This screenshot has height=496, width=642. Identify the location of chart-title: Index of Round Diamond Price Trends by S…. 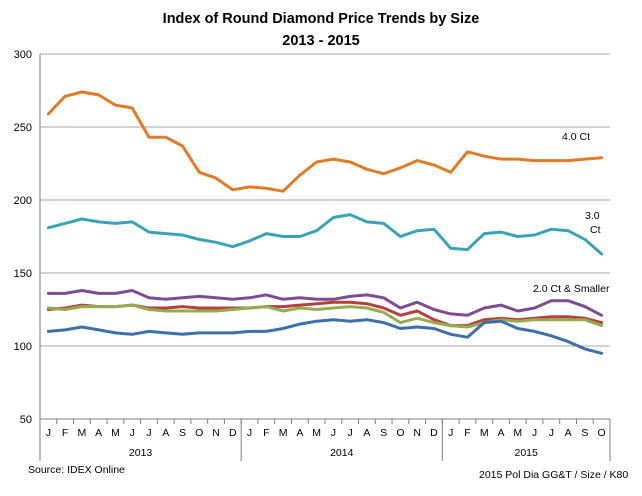
(321, 19).